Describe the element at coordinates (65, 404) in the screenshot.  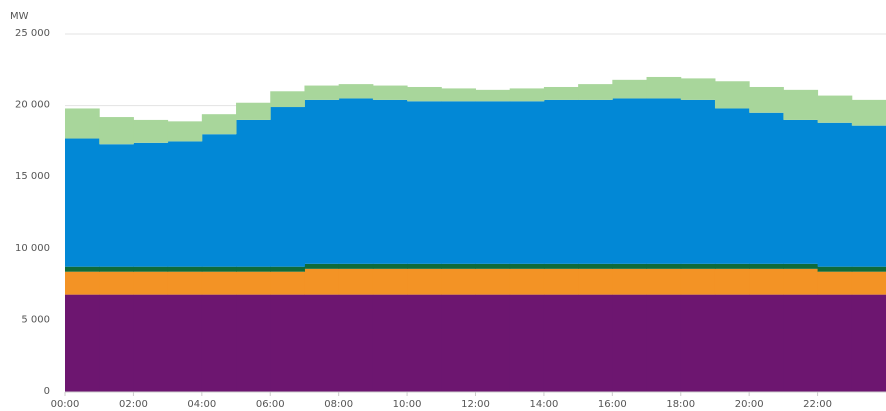
I see `x-tick-label: 00:00` at that location.